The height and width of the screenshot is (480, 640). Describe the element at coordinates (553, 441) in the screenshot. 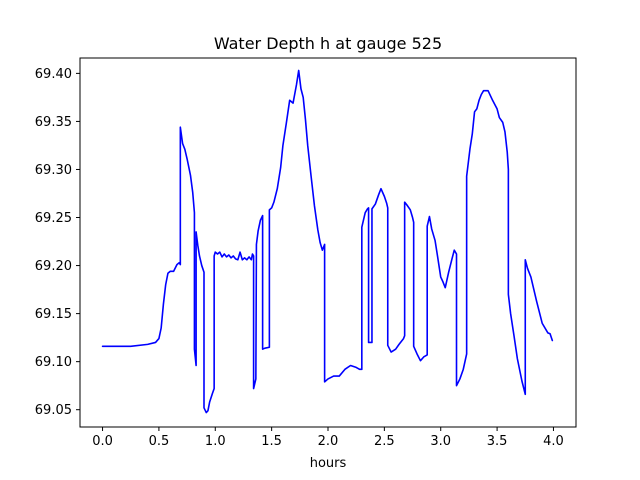

I see `x-tick-label: 4.0` at that location.